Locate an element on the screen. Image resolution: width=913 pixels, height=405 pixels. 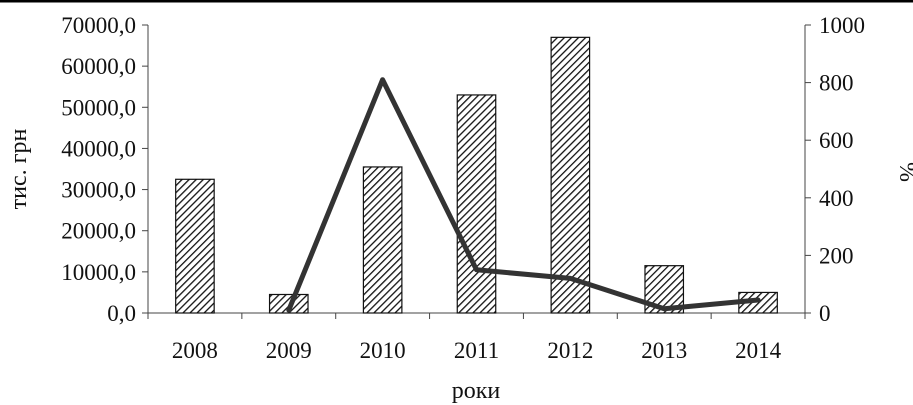
x-tick-label: 2010 is located at coordinates (383, 350).